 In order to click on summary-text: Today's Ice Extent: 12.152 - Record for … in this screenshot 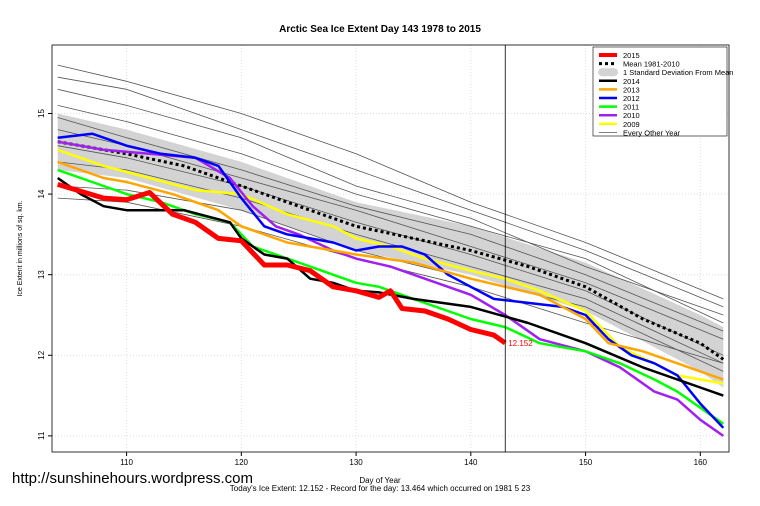, I will do `click(380, 488)`.